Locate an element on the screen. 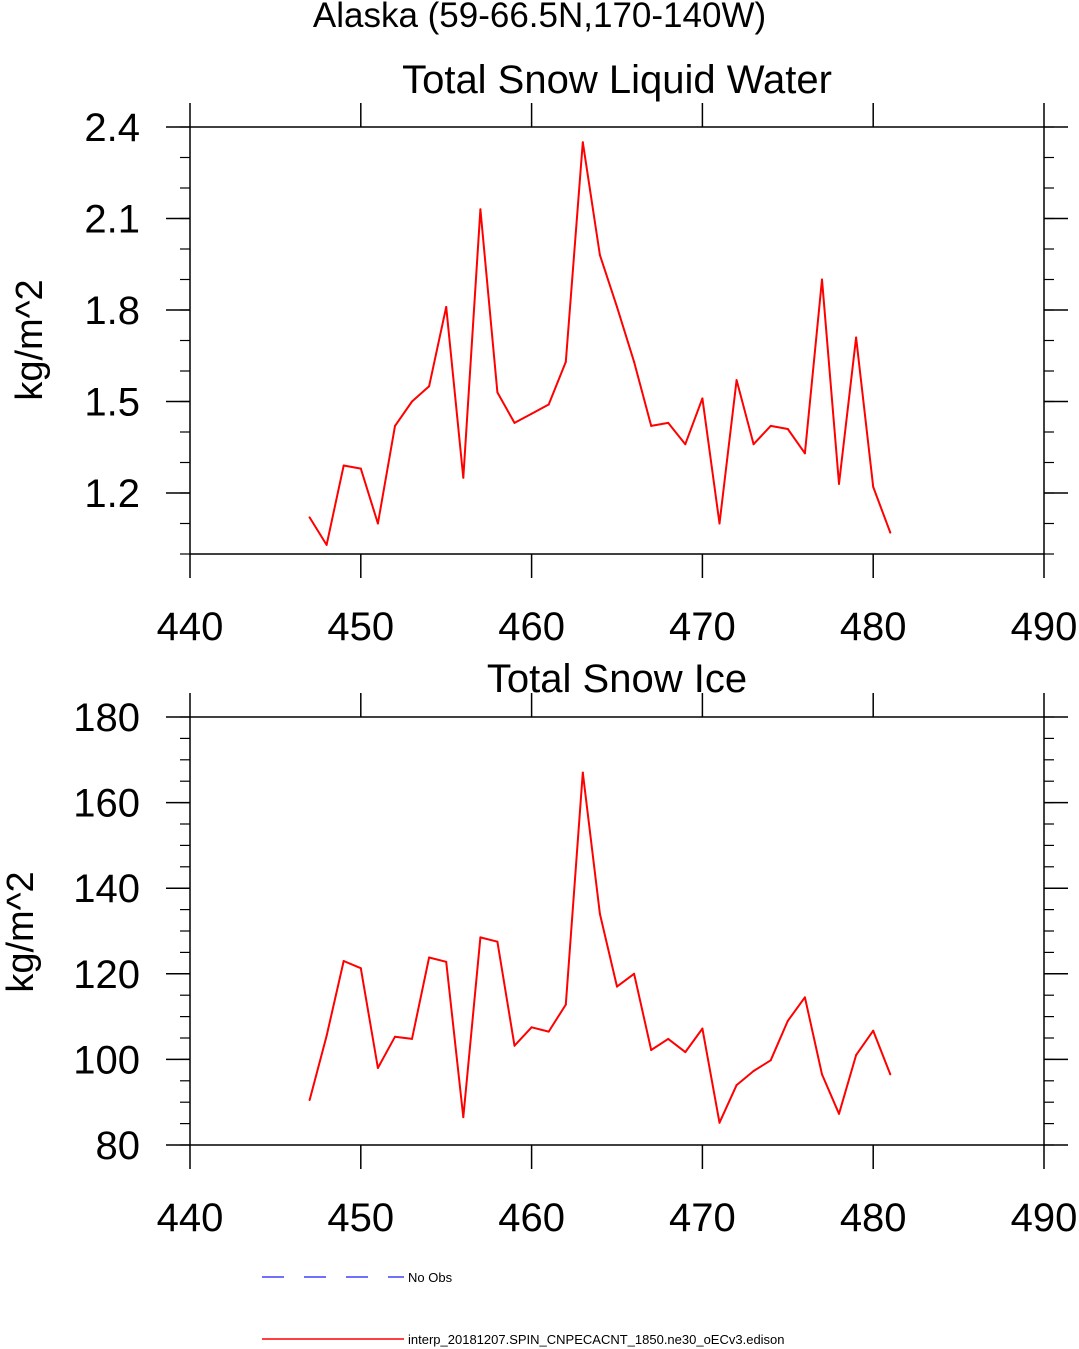  x-tick-label: 460 is located at coordinates (531, 627).